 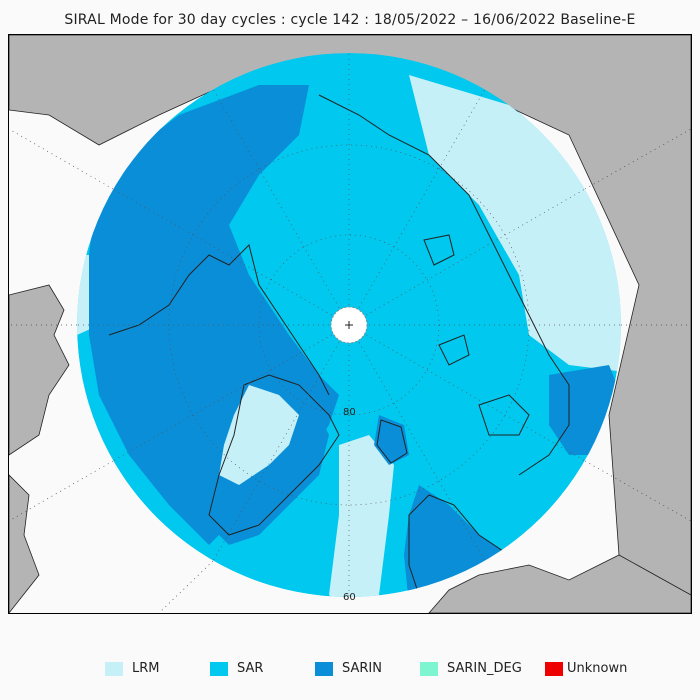 What do you see at coordinates (274, 455) in the screenshot?
I see `coast-greenland` at bounding box center [274, 455].